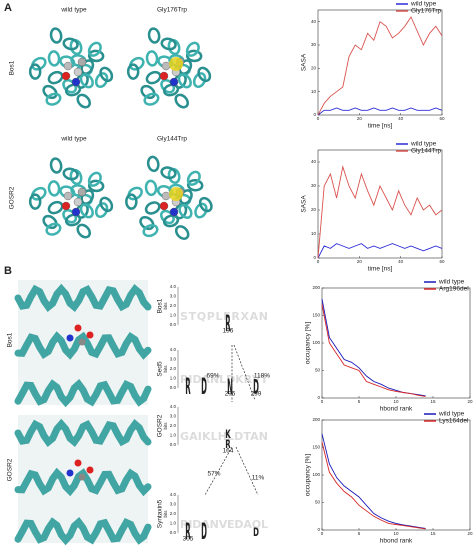 The height and width of the screenshot is (549, 474). Describe the element at coordinates (308, 343) in the screenshot. I see `y-axis-label: occupancy [%]` at that location.